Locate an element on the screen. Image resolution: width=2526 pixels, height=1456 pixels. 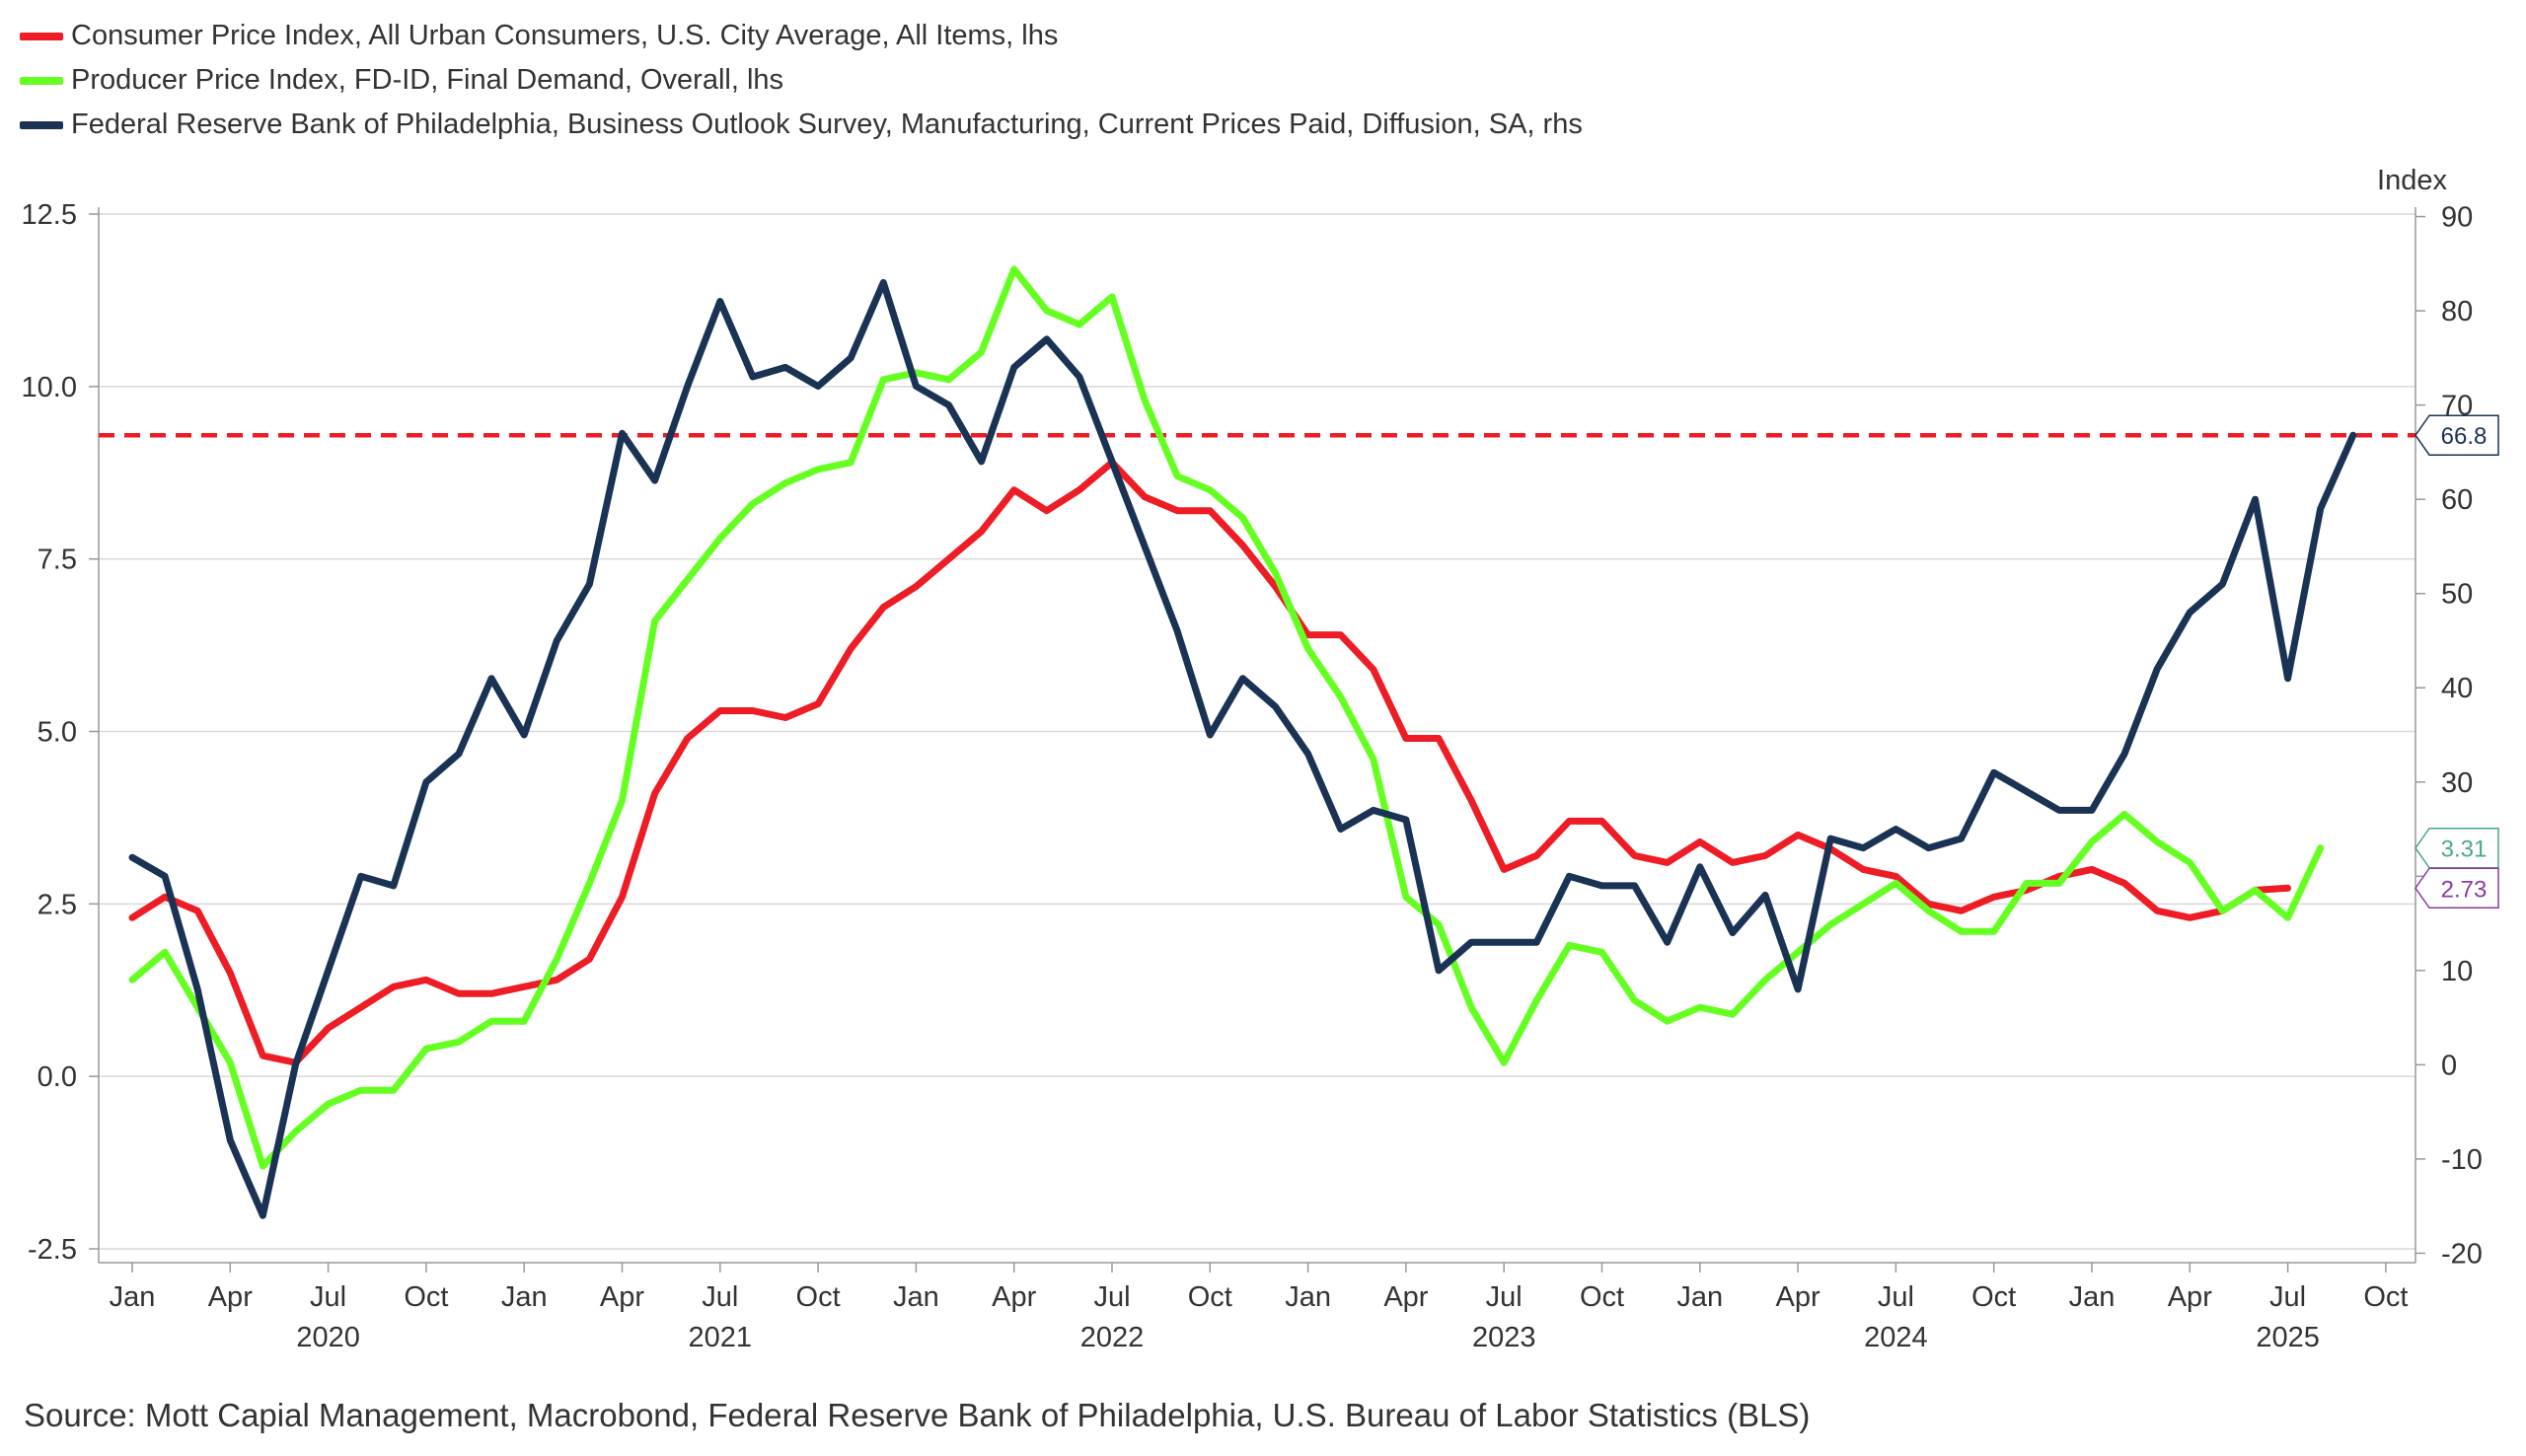
value-label-text: 66.8 is located at coordinates (2464, 436).